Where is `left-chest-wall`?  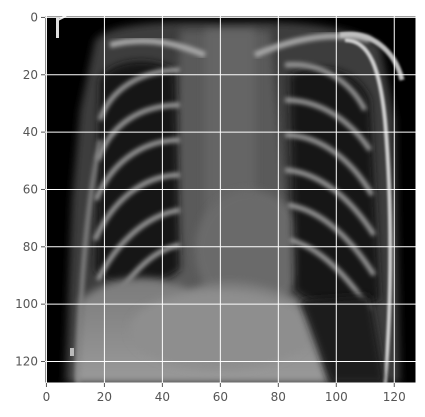 left-chest-wall is located at coordinates (368, 210).